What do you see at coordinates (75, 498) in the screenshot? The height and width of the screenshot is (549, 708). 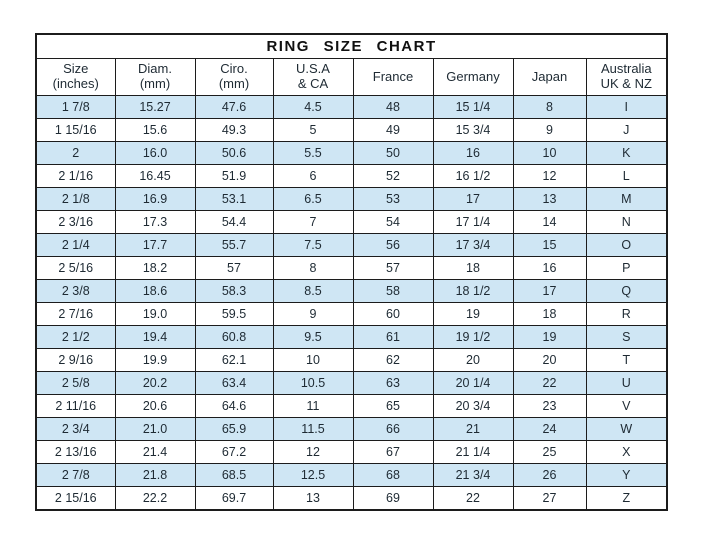 I see `table-cell: 2 15/16` at bounding box center [75, 498].